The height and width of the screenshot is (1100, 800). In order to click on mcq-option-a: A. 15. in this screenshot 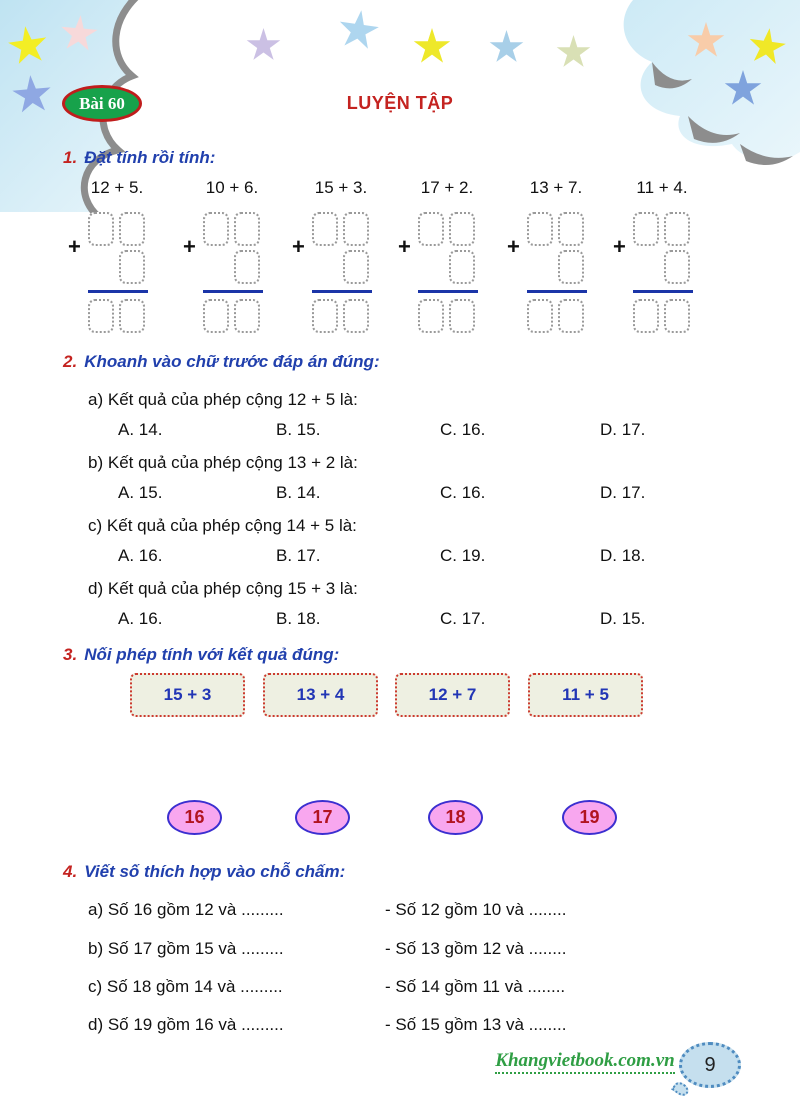, I will do `click(140, 492)`.